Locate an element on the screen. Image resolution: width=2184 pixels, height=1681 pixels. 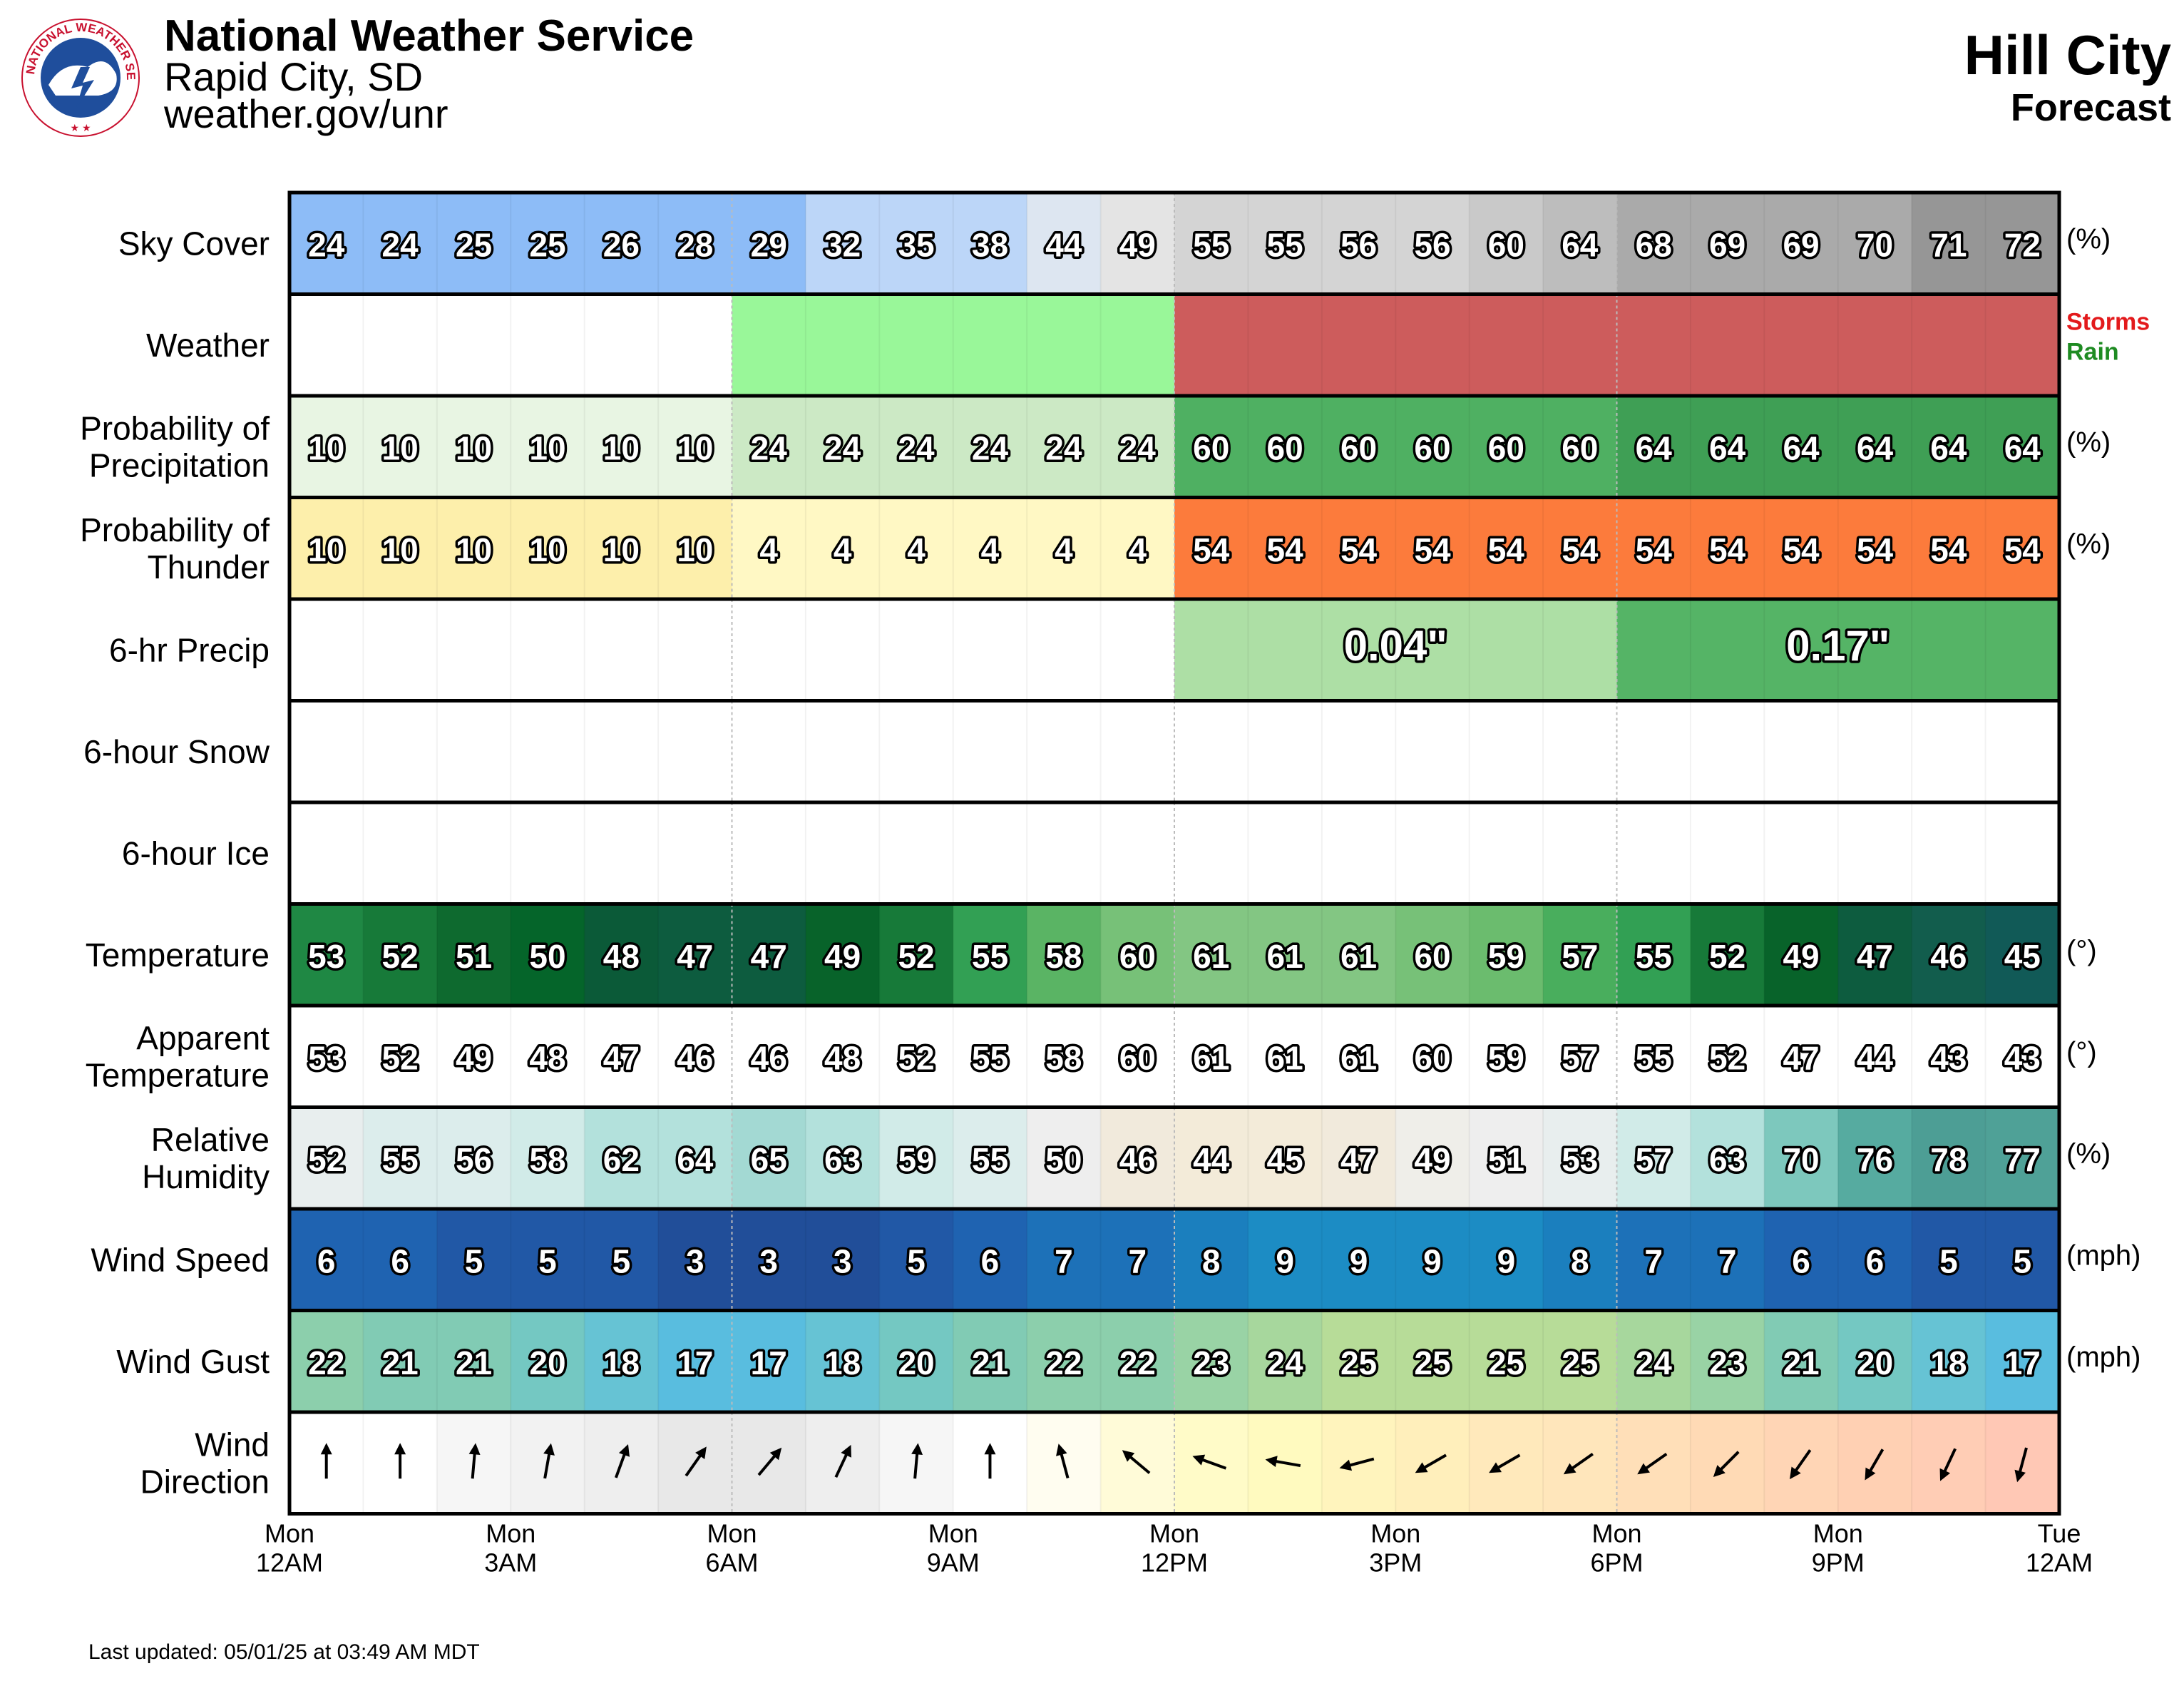
value-pop-outline: 24 is located at coordinates (842, 447).